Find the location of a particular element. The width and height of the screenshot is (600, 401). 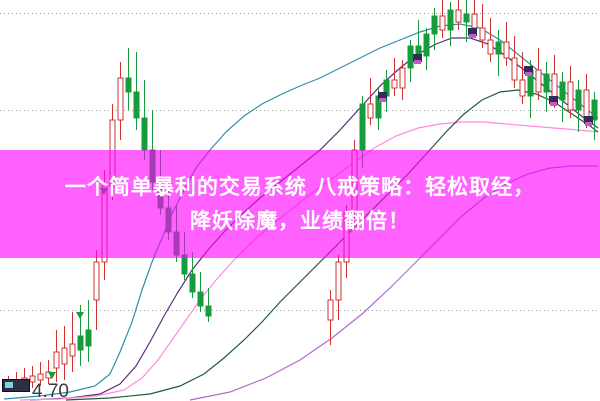

promo-banner-line-2: 降妖除魔，业绩翻倍！ is located at coordinates (300, 221).